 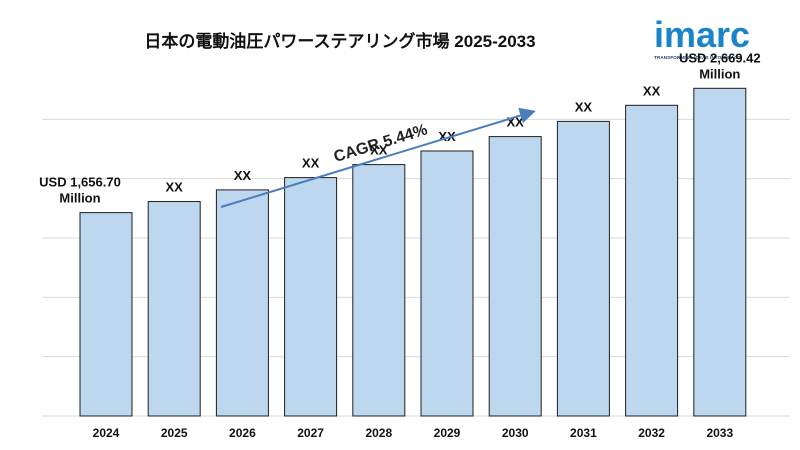 What do you see at coordinates (106, 314) in the screenshot?
I see `bar-2024` at bounding box center [106, 314].